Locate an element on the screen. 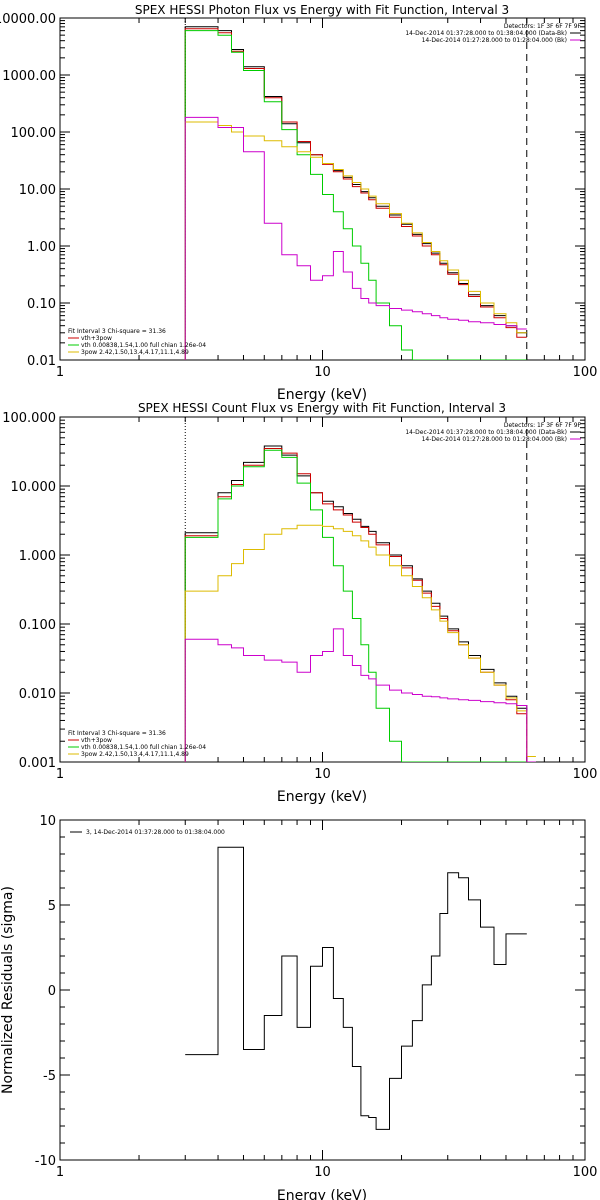 The height and width of the screenshot is (1200, 600). photon-flux-y-tick-label: 100.00 is located at coordinates (34, 133).